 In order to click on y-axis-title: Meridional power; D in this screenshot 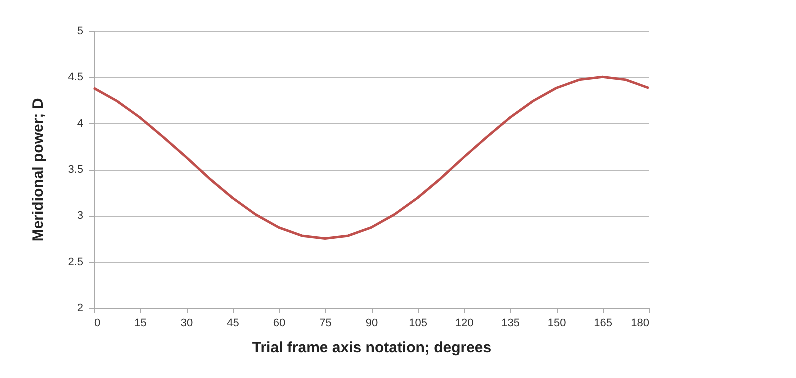, I will do `click(39, 170)`.